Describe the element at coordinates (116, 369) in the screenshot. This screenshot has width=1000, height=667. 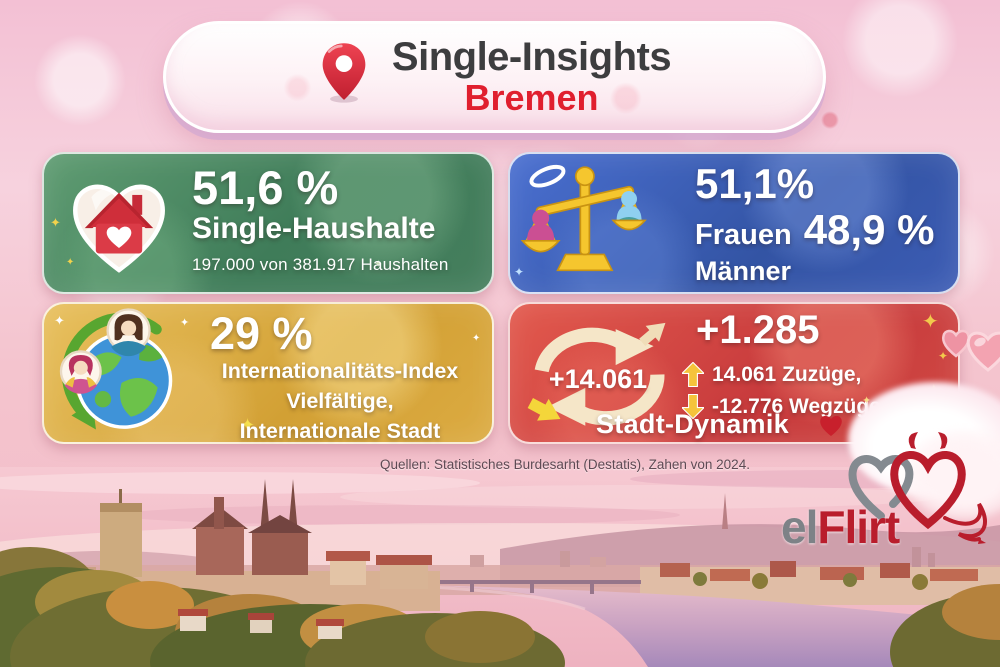
I see `globe-community-icon` at that location.